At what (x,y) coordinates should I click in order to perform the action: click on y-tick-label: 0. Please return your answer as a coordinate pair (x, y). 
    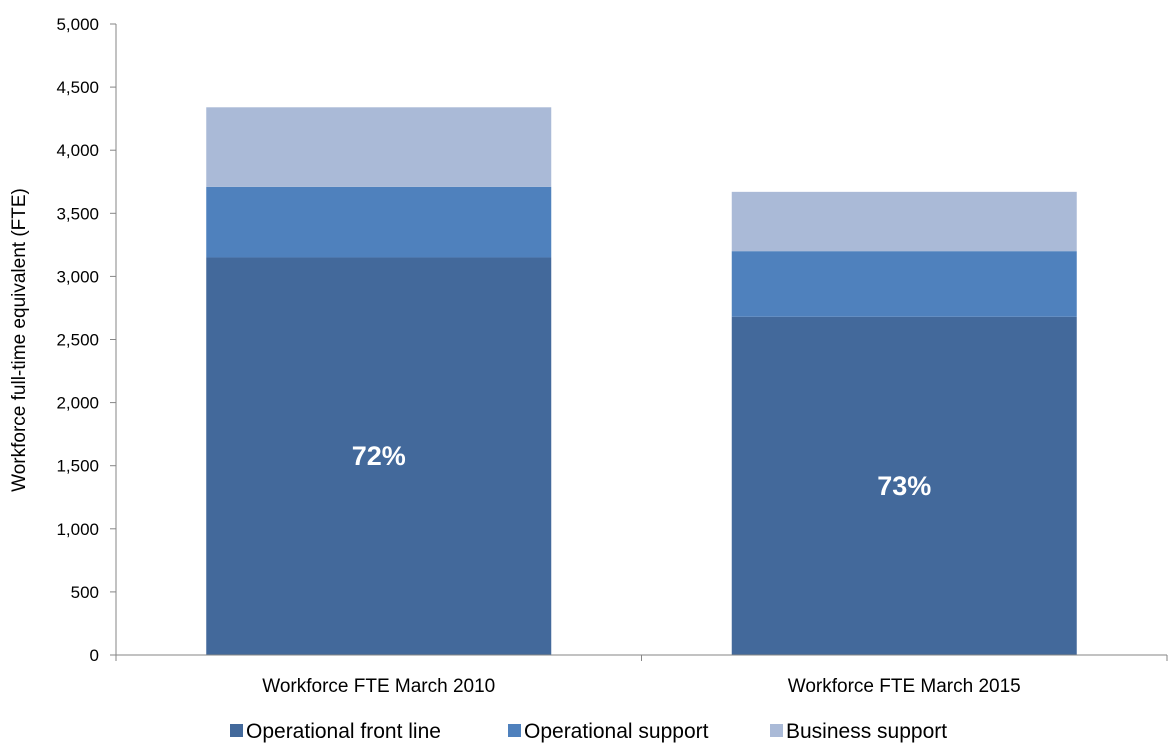
    Looking at the image, I should click on (94, 655).